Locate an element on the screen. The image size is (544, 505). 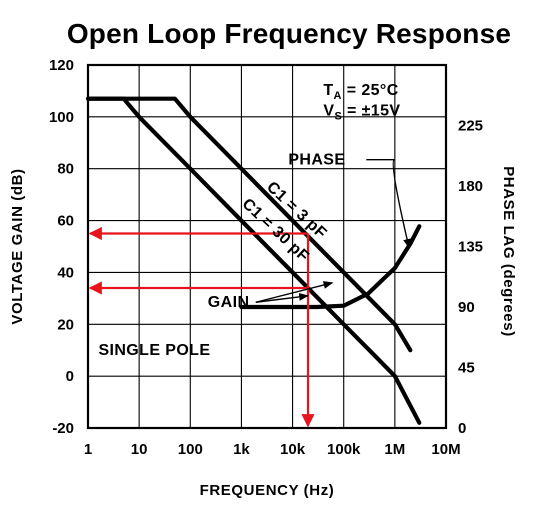
x-tick-label: 10k is located at coordinates (293, 449).